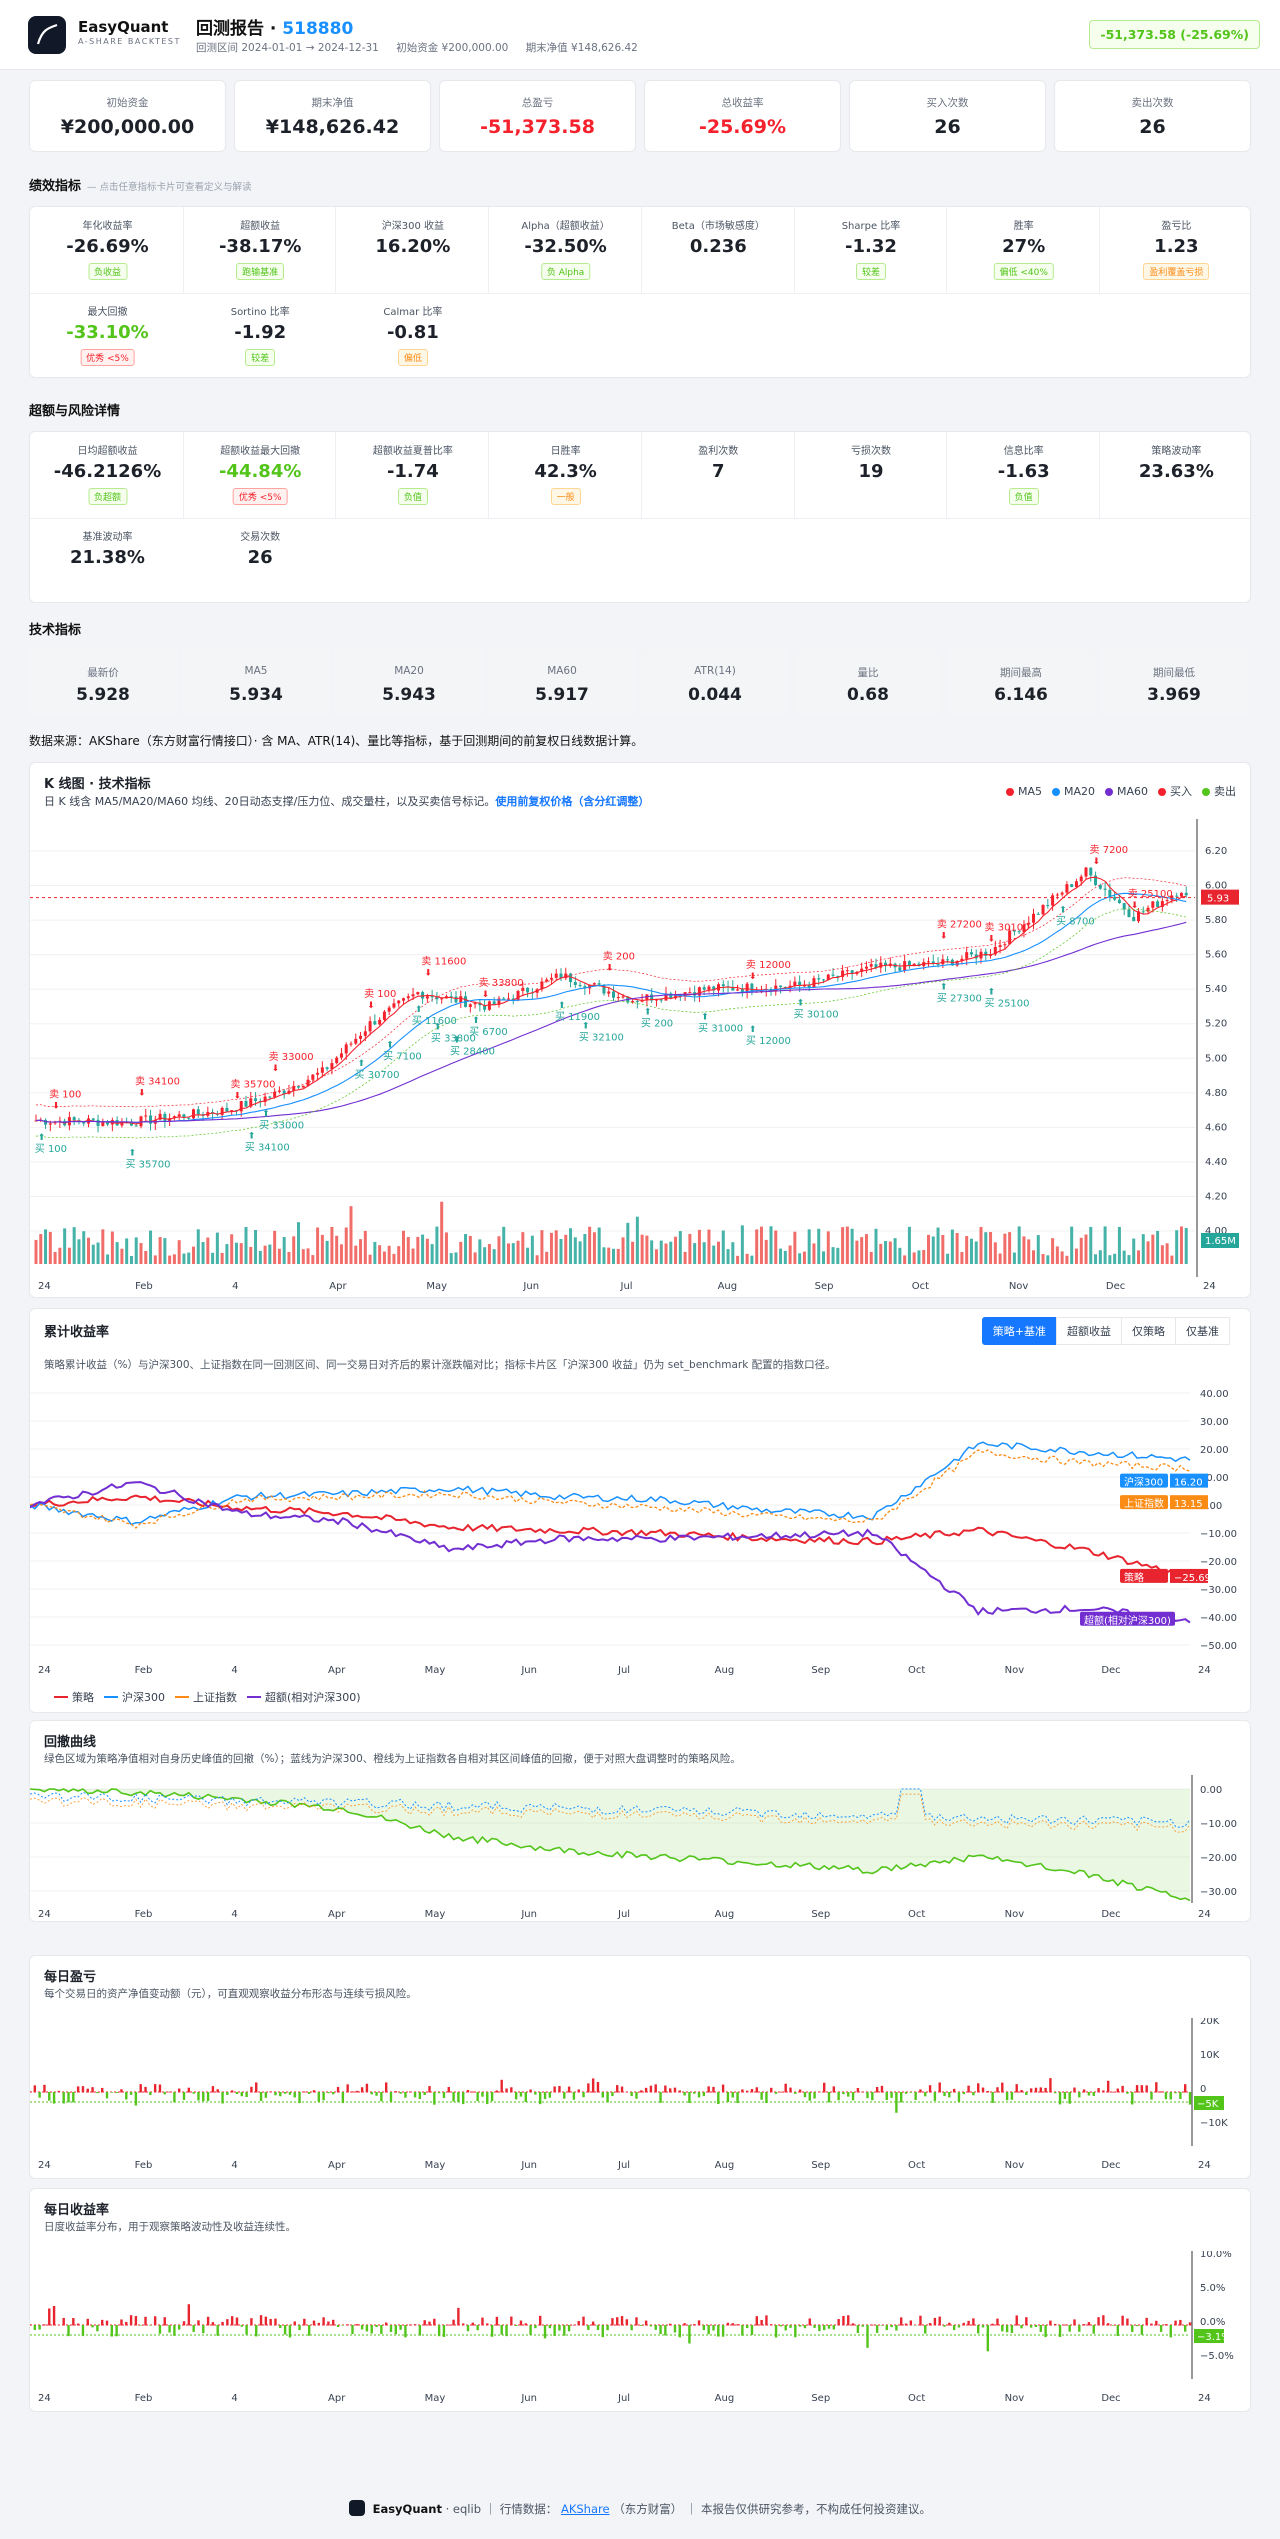 Image resolution: width=1280 pixels, height=2539 pixels. I want to click on metric-cell: Beta（市场敏感度） 0.236, so click(718, 250).